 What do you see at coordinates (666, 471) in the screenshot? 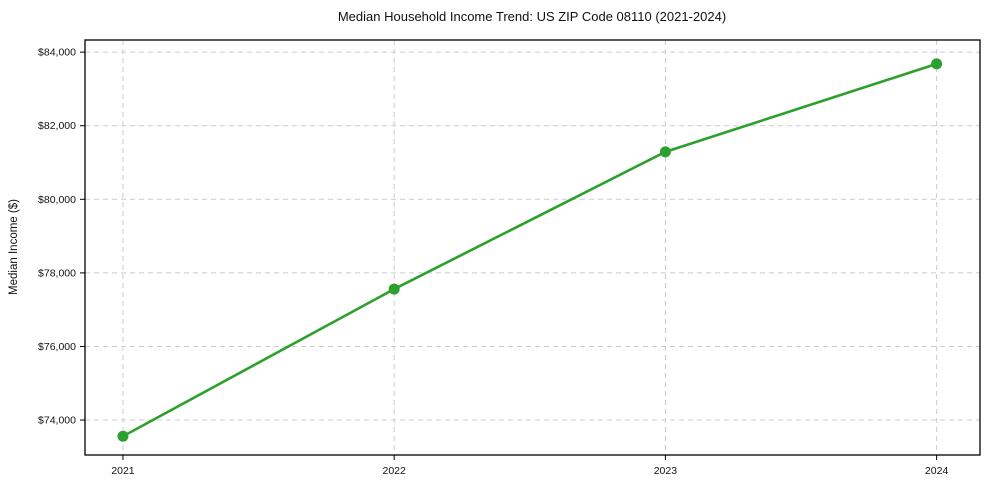
I see `x-tick-label: 2023` at bounding box center [666, 471].